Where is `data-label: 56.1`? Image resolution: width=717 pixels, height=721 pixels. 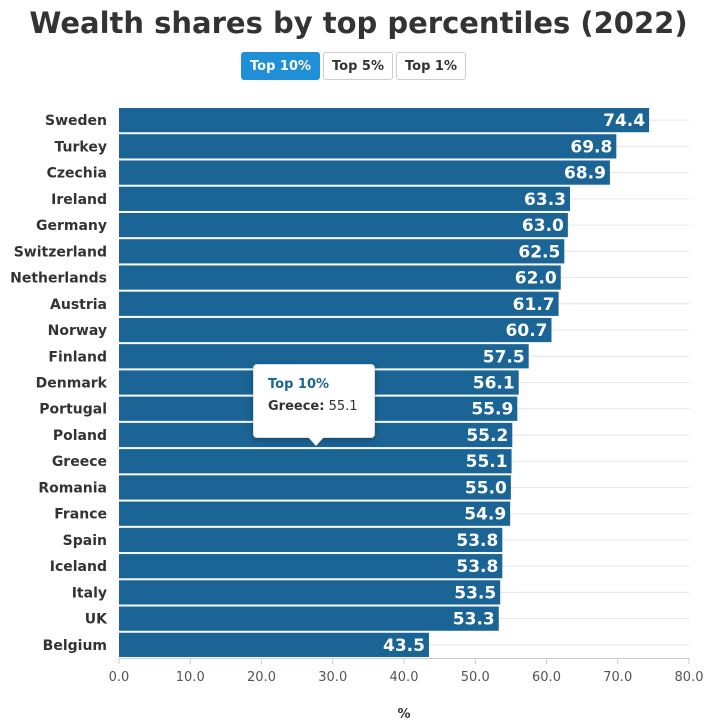
data-label: 56.1 is located at coordinates (494, 384).